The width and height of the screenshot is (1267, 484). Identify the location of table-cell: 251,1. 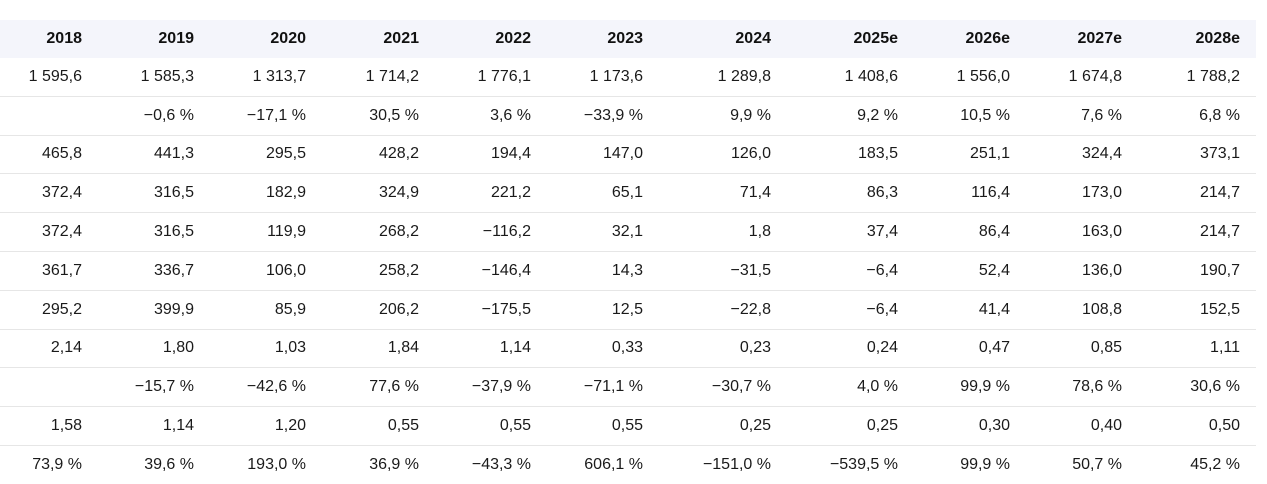
(970, 155).